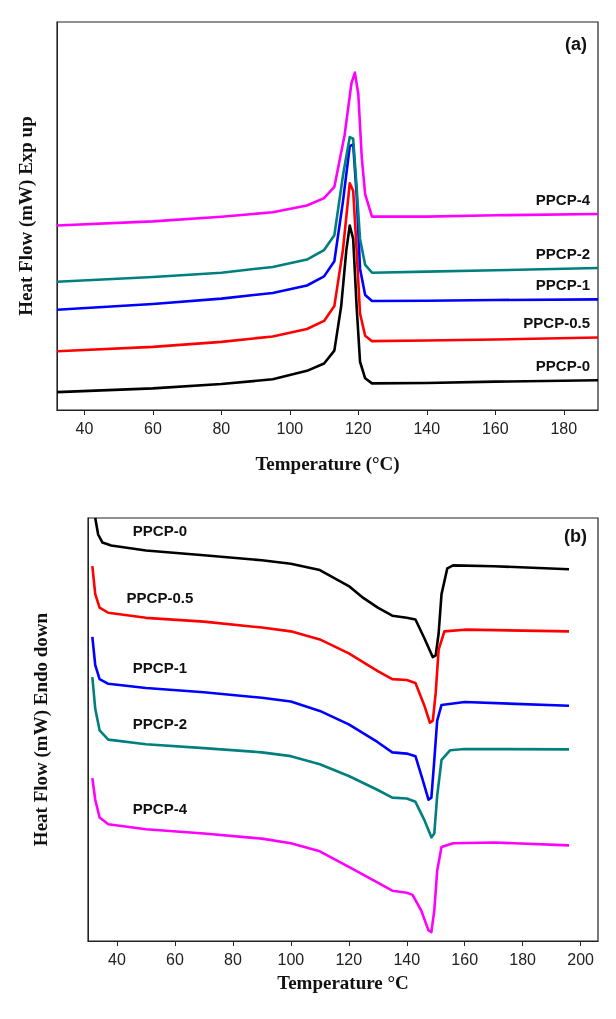 This screenshot has width=616, height=1019. What do you see at coordinates (41, 729) in the screenshot?
I see `y-axis-title: Heat Flow (mW) Endo down` at bounding box center [41, 729].